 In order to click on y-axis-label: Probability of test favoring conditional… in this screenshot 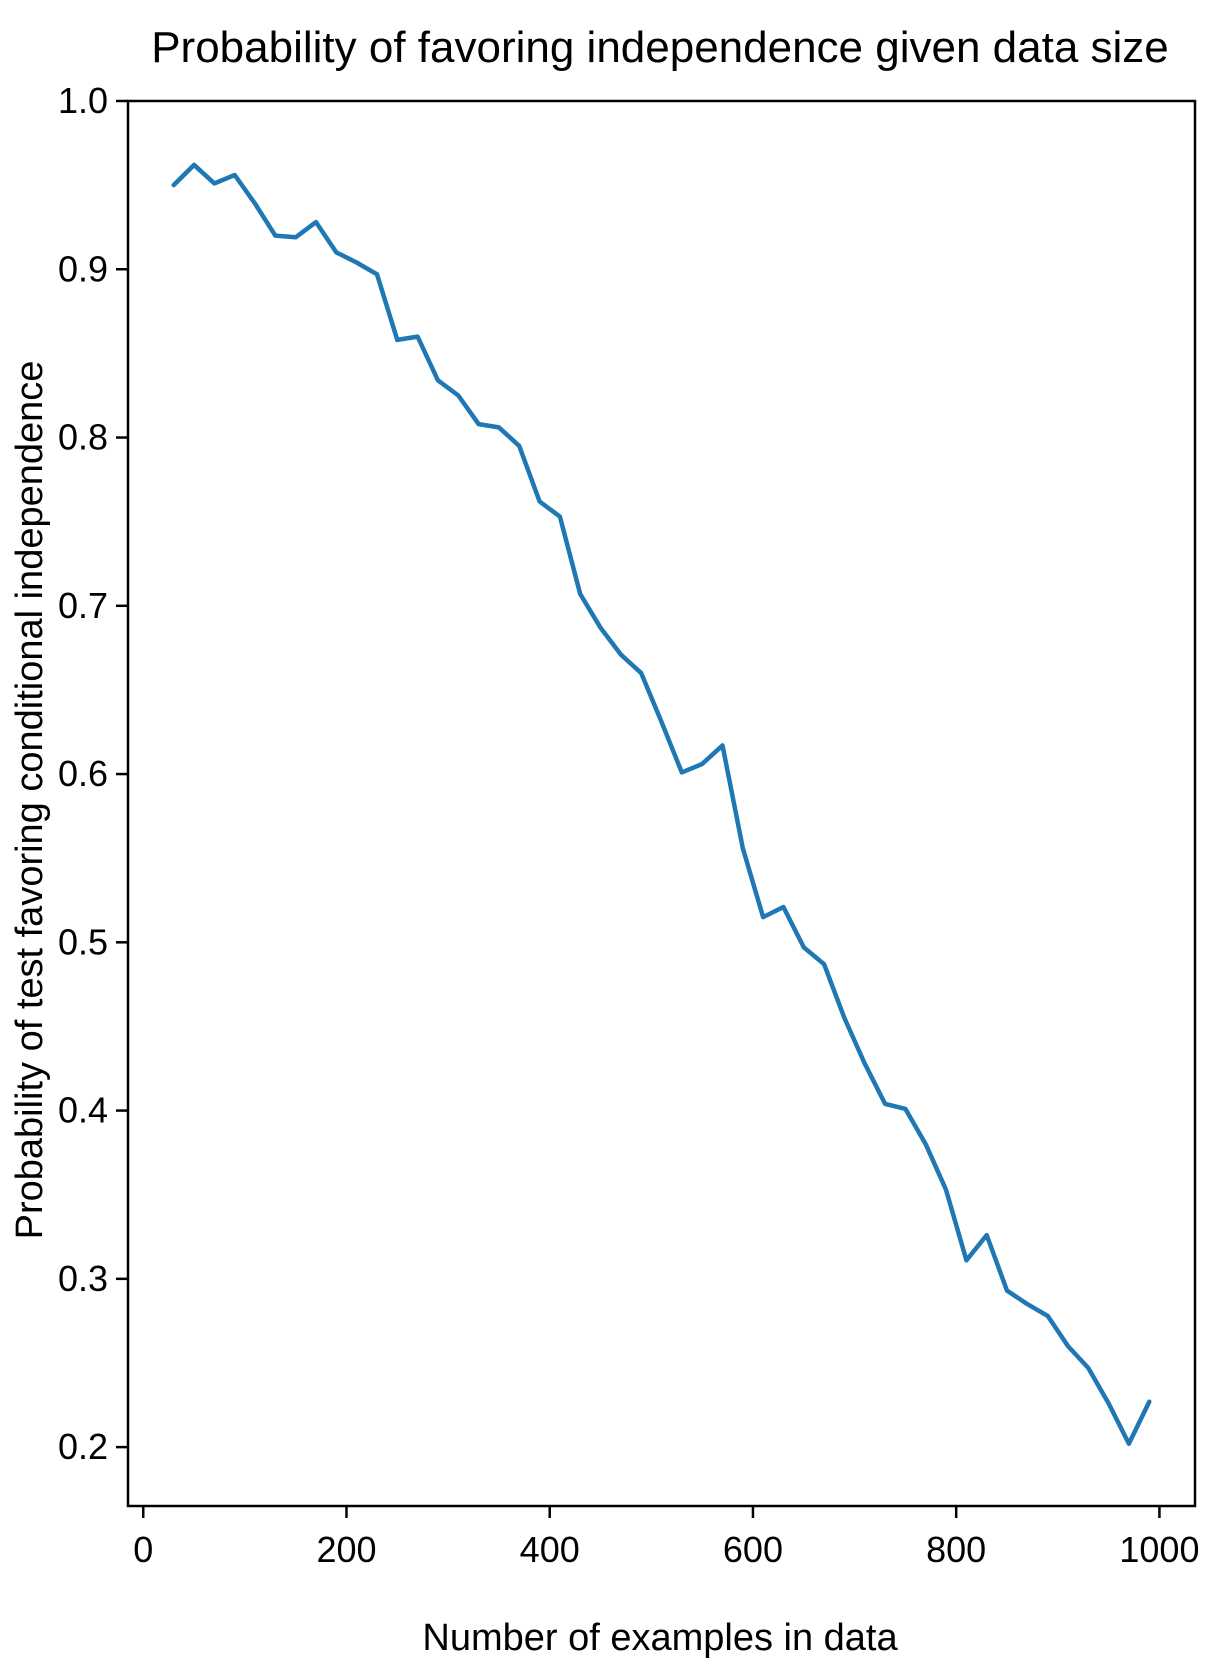, I will do `click(30, 800)`.